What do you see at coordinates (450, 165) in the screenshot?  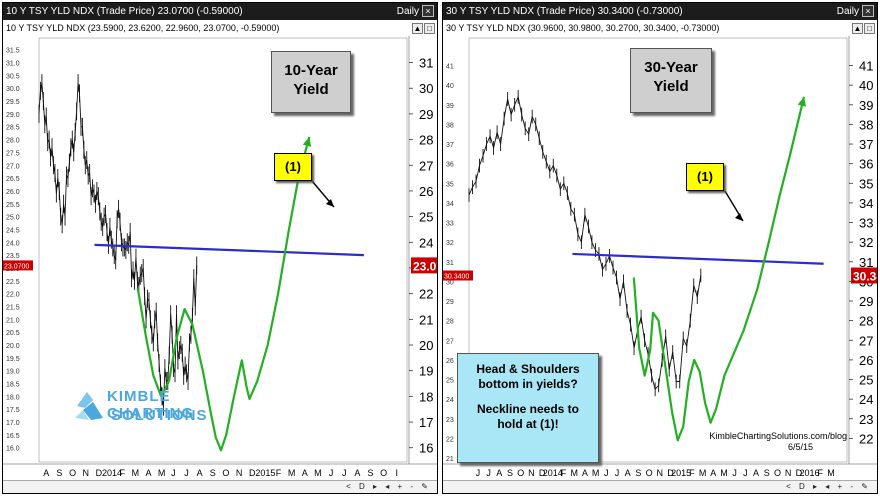 I see `left-tick-label: 36` at bounding box center [450, 165].